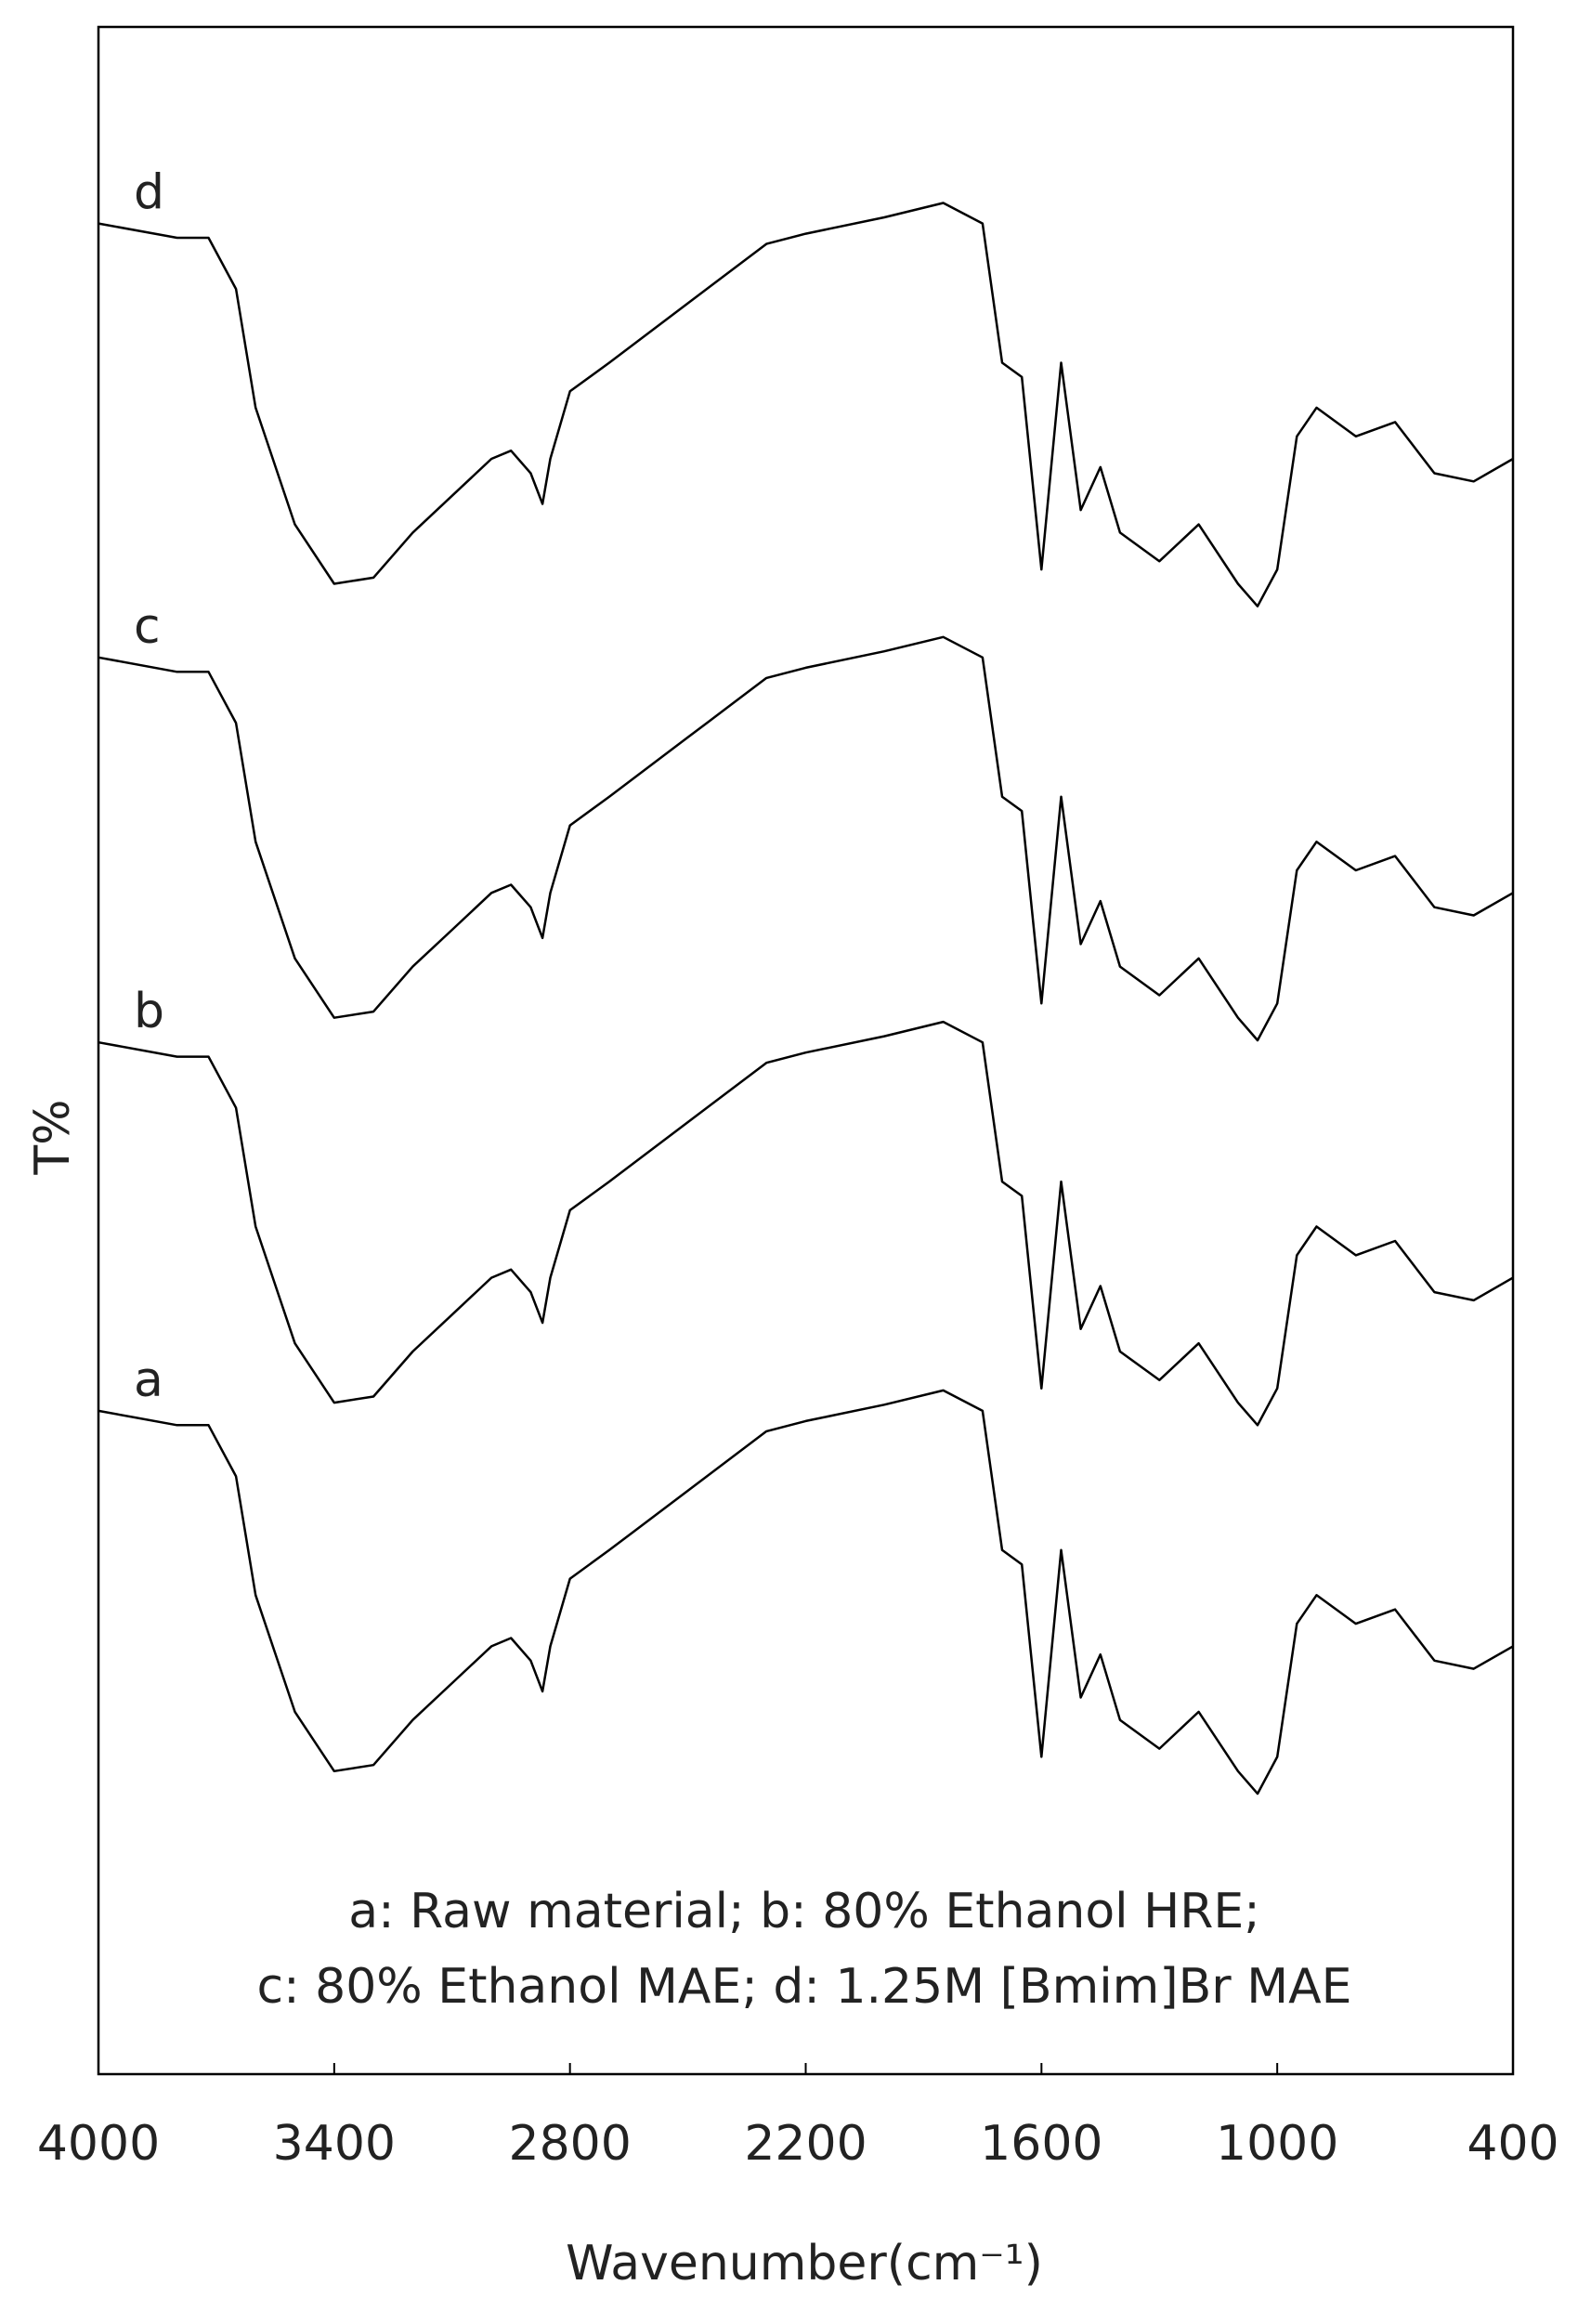 The width and height of the screenshot is (1591, 2324). What do you see at coordinates (147, 627) in the screenshot?
I see `series-label: c` at bounding box center [147, 627].